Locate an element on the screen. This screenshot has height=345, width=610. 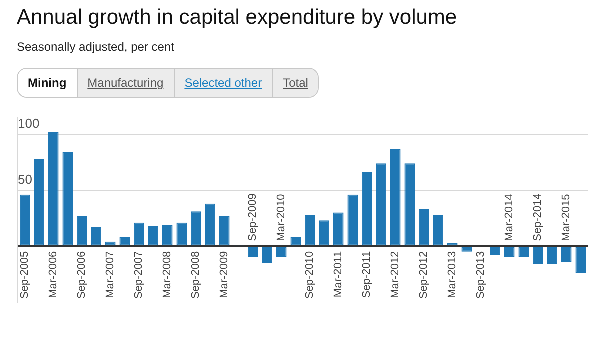
x-tick-label: Sep-2008 is located at coordinates (196, 275).